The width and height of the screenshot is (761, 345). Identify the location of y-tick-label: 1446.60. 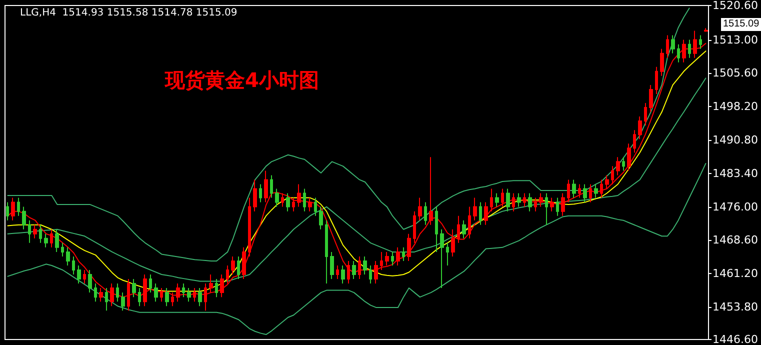
(735, 339).